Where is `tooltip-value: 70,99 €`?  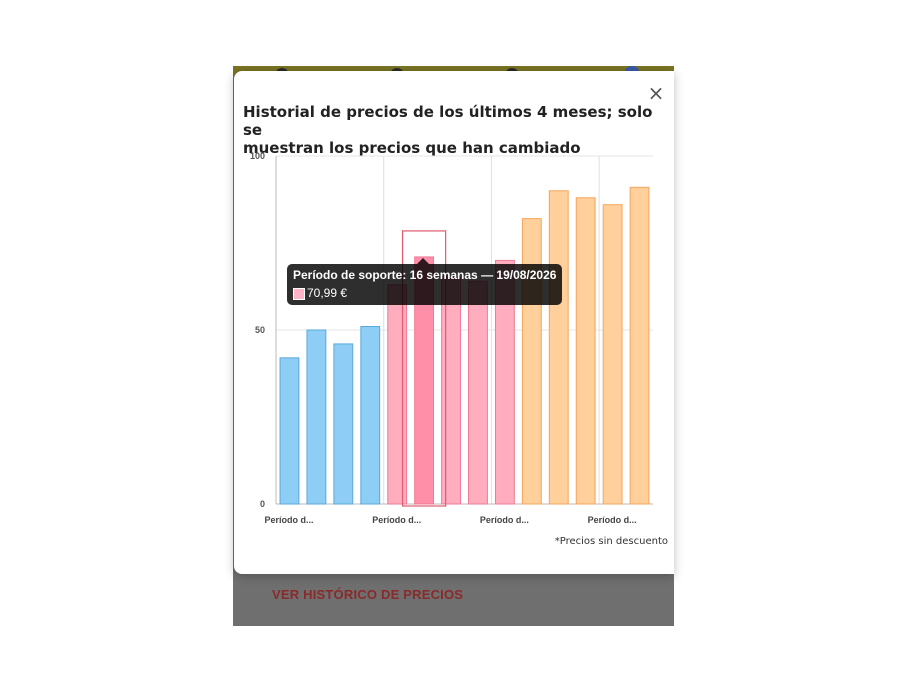
tooltip-value: 70,99 € is located at coordinates (327, 293).